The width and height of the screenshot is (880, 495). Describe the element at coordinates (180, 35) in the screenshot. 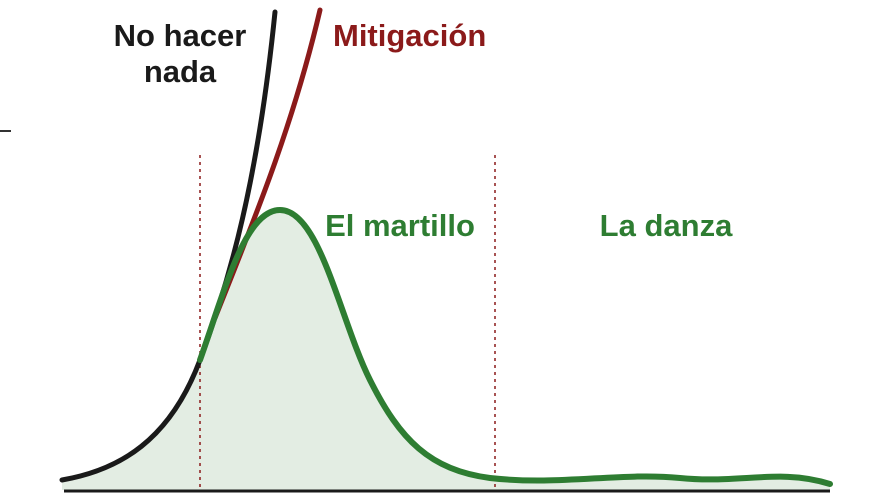

I see `label: No hacer` at that location.